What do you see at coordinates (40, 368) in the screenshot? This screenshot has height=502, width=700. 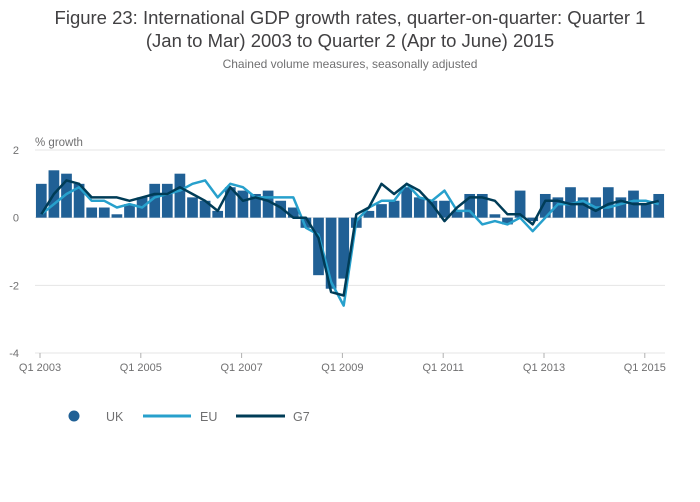 I see `x-tick-label: Q1 2003` at bounding box center [40, 368].